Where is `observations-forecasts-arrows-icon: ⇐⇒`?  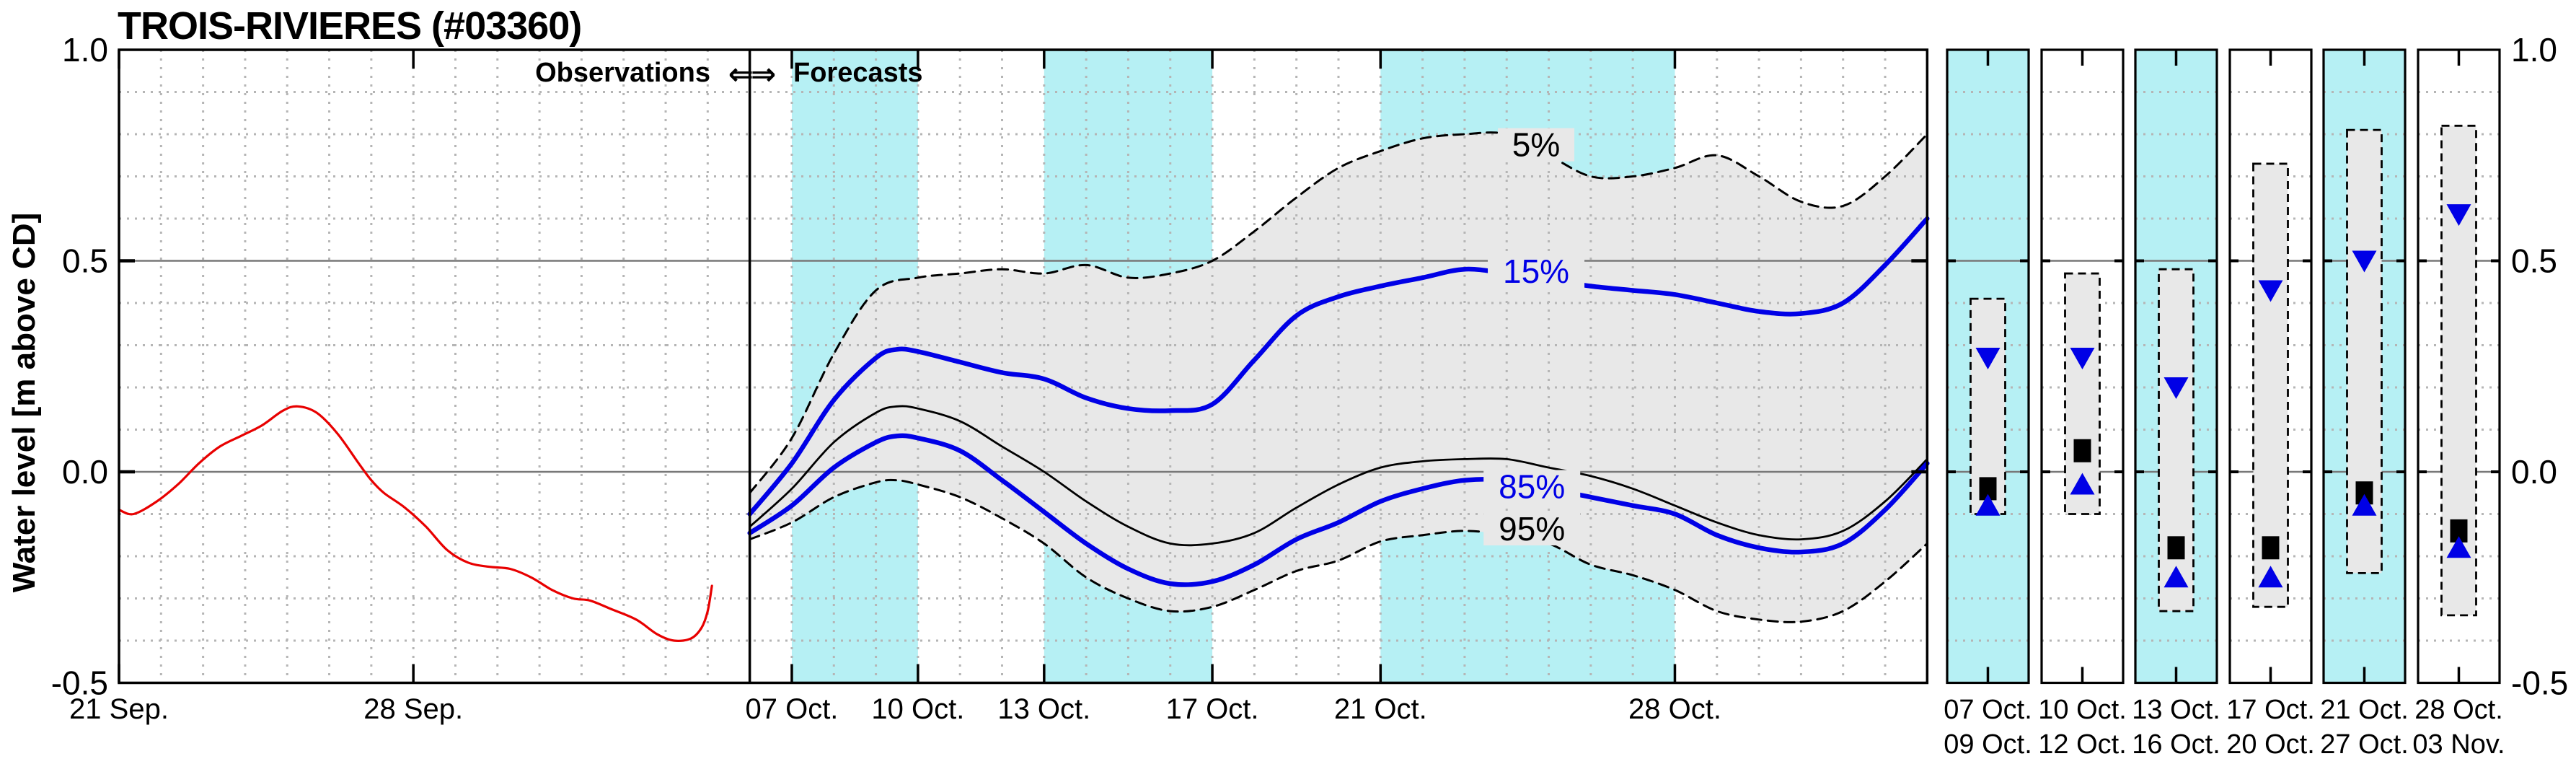
observations-forecasts-arrows-icon: ⇐⇒ is located at coordinates (752, 74).